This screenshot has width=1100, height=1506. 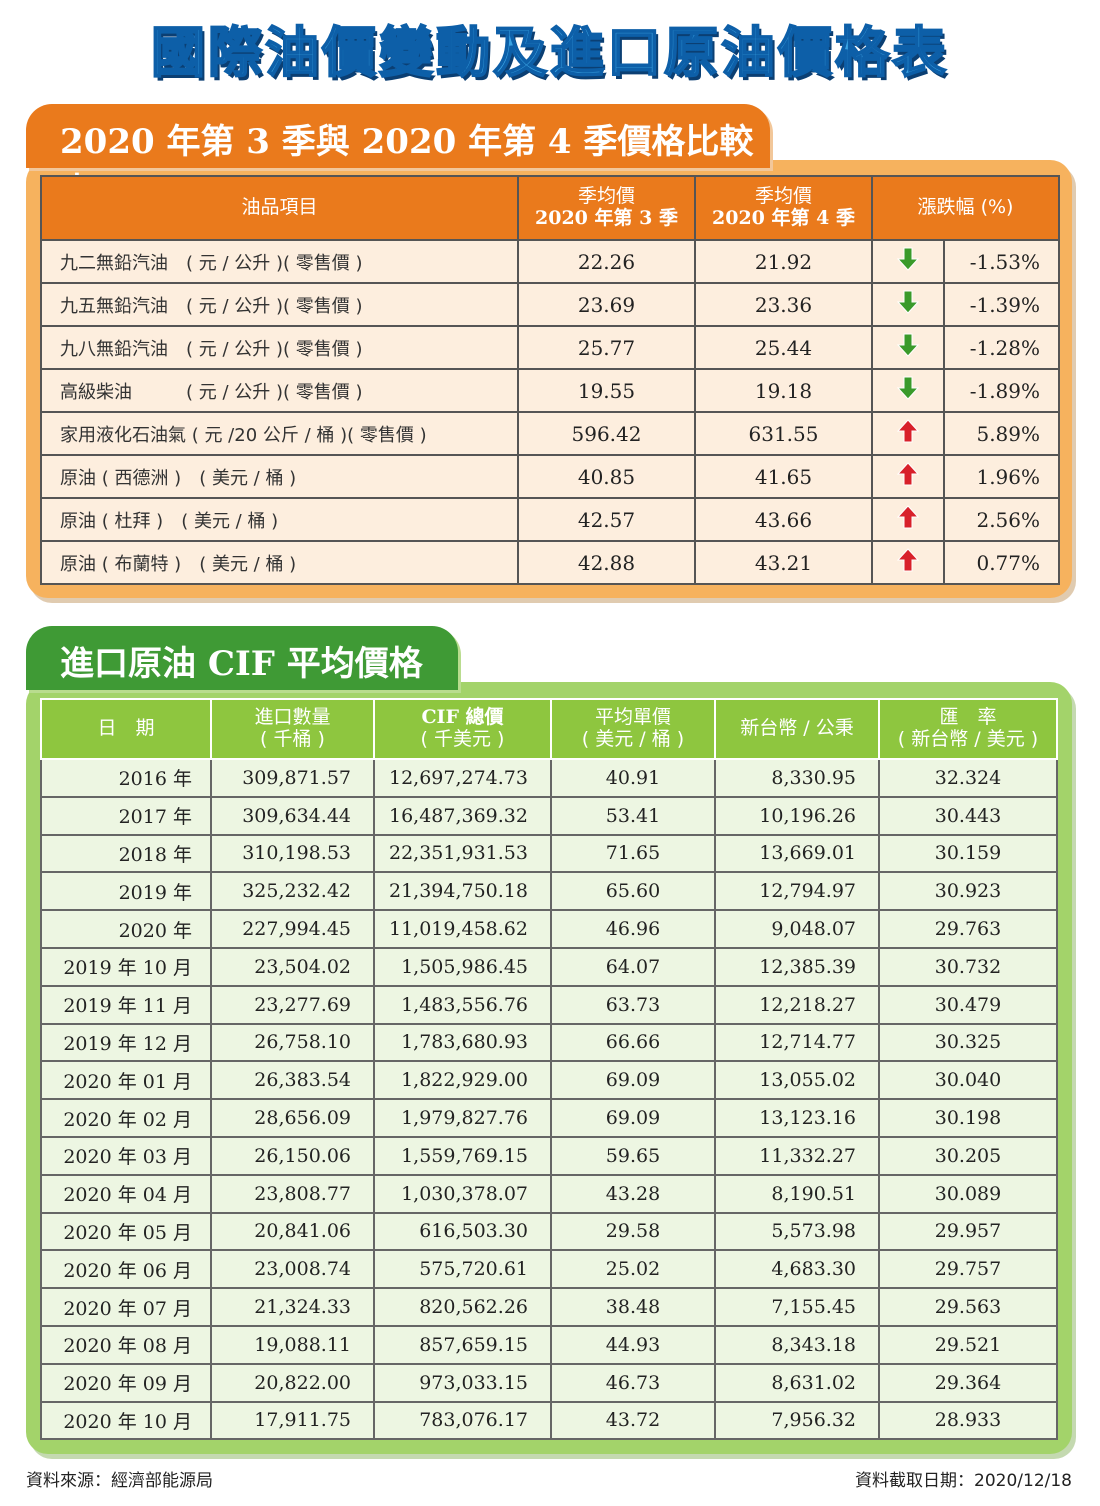 What do you see at coordinates (783, 562) in the screenshot?
I see `q4-average-price: 43.21` at bounding box center [783, 562].